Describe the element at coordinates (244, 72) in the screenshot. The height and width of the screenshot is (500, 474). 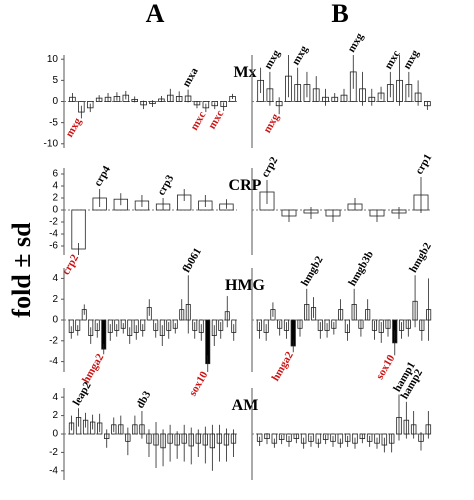
I see `row-title: Mx` at that location.